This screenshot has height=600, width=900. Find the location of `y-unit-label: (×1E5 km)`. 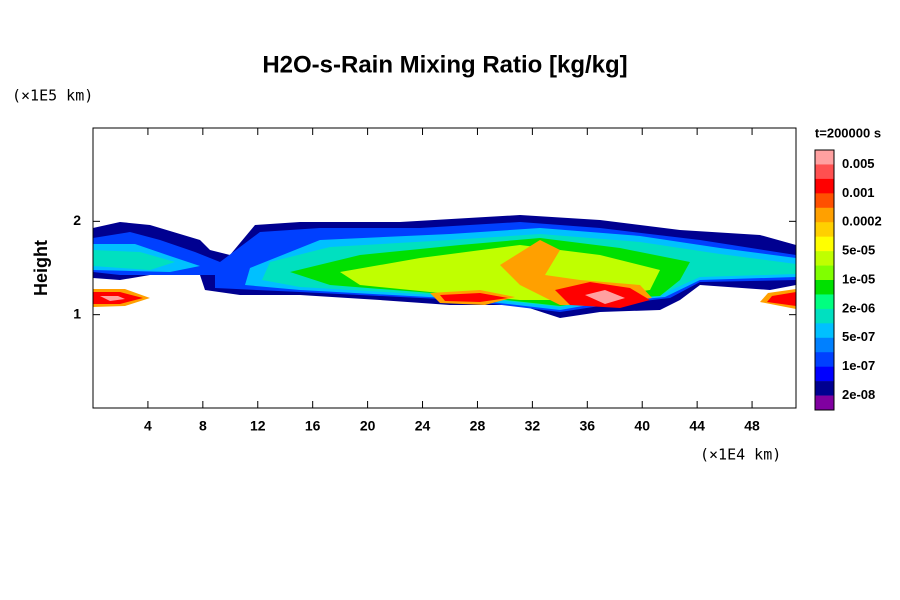

y-unit-label: (×1E5 km) is located at coordinates (52, 96).